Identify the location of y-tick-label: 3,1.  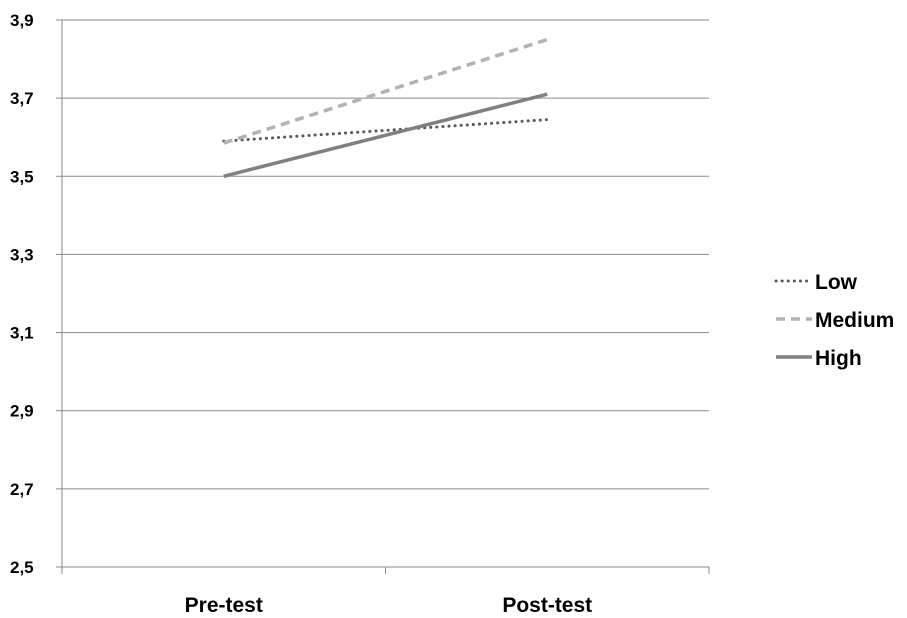
(22, 333).